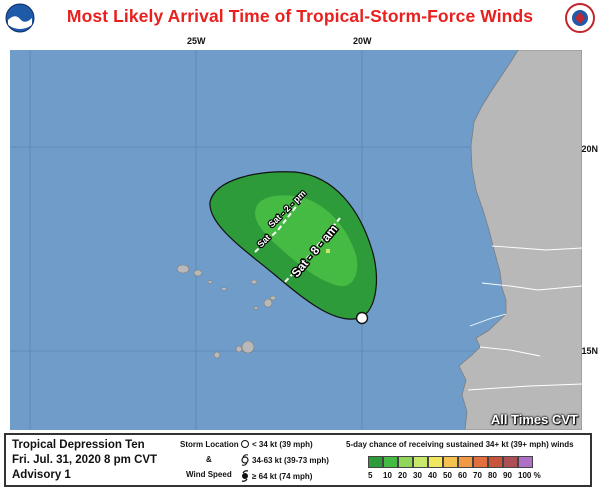 The width and height of the screenshot is (600, 492). I want to click on amp-label: &, so click(209, 459).